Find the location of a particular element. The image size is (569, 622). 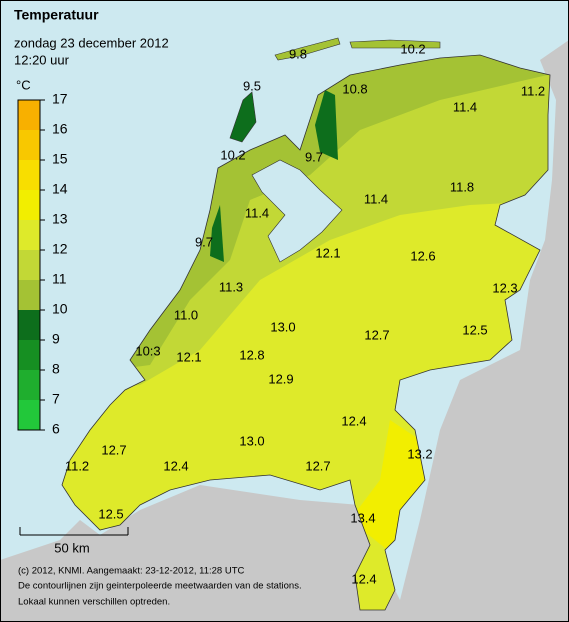

time: 12:20 uur is located at coordinates (42, 59).